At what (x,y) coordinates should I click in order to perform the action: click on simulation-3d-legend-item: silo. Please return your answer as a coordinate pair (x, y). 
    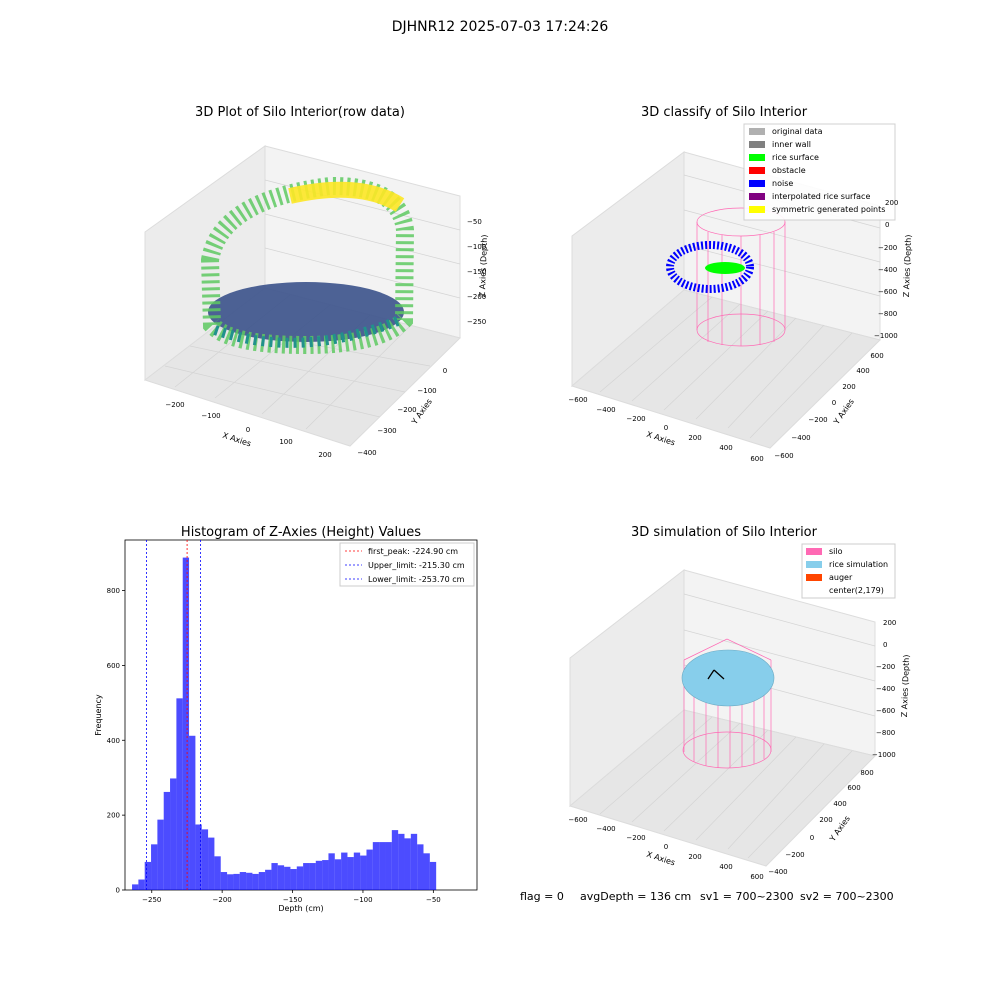
    Looking at the image, I should click on (824, 551).